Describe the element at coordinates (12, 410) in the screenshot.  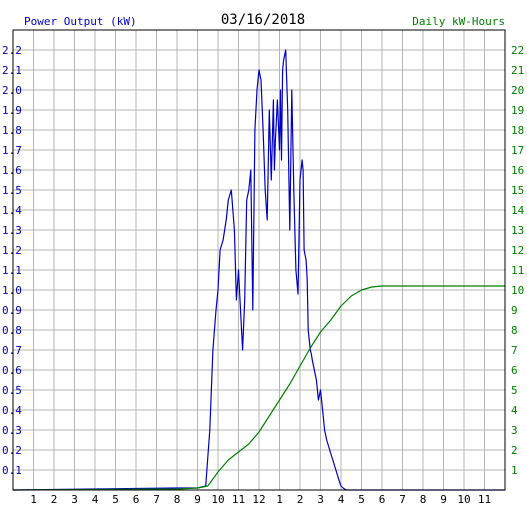
I see `left-tick-label: 0.4` at that location.